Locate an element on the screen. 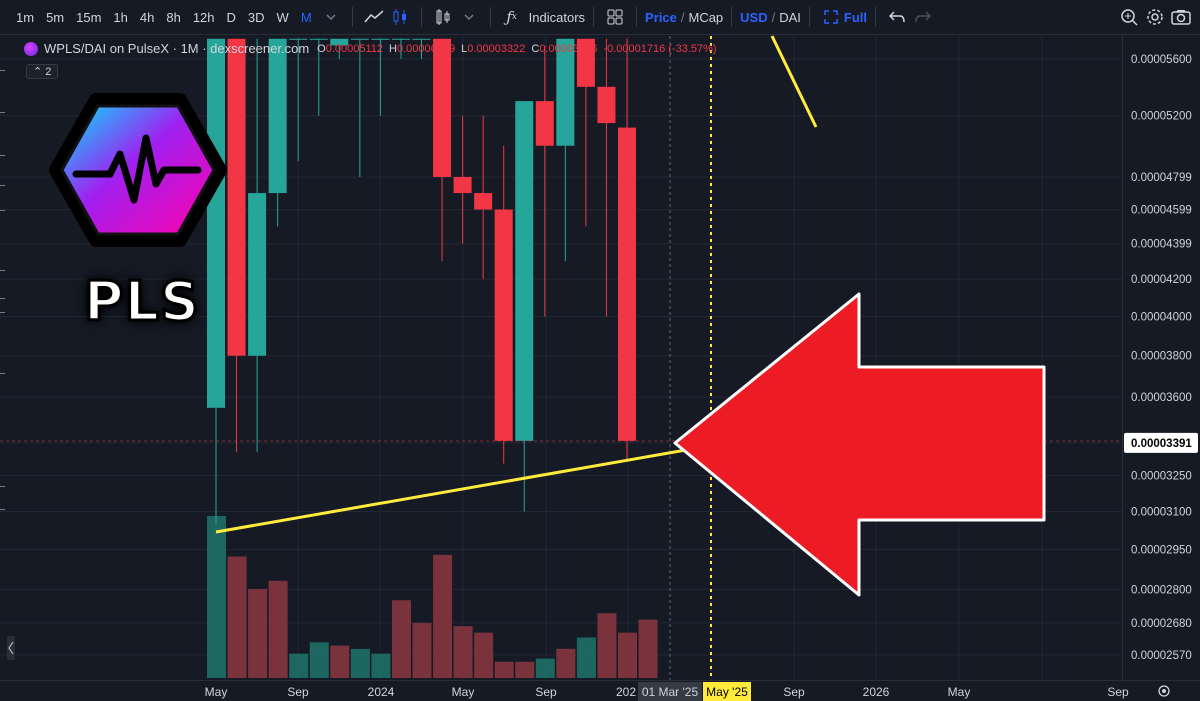 Image resolution: width=1200 pixels, height=701 pixels. time-axis-settings-icon is located at coordinates (1164, 691).